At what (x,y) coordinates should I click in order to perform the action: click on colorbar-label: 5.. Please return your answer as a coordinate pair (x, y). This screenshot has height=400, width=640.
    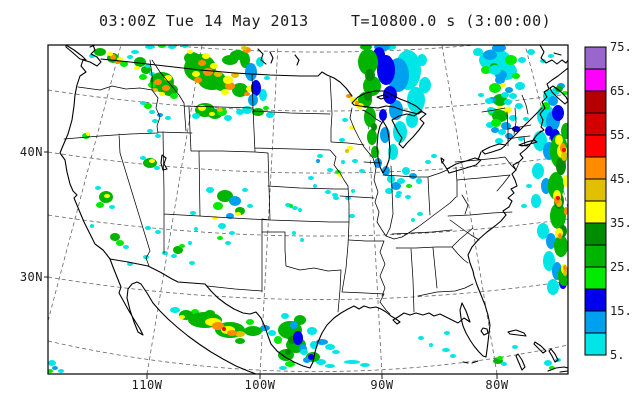
    Looking at the image, I should click on (617, 355).